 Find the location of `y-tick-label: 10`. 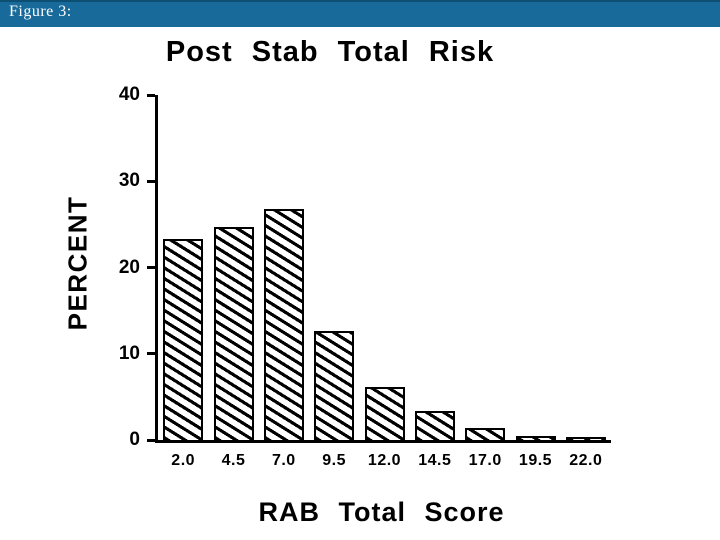

y-tick-label: 10 is located at coordinates (129, 353).